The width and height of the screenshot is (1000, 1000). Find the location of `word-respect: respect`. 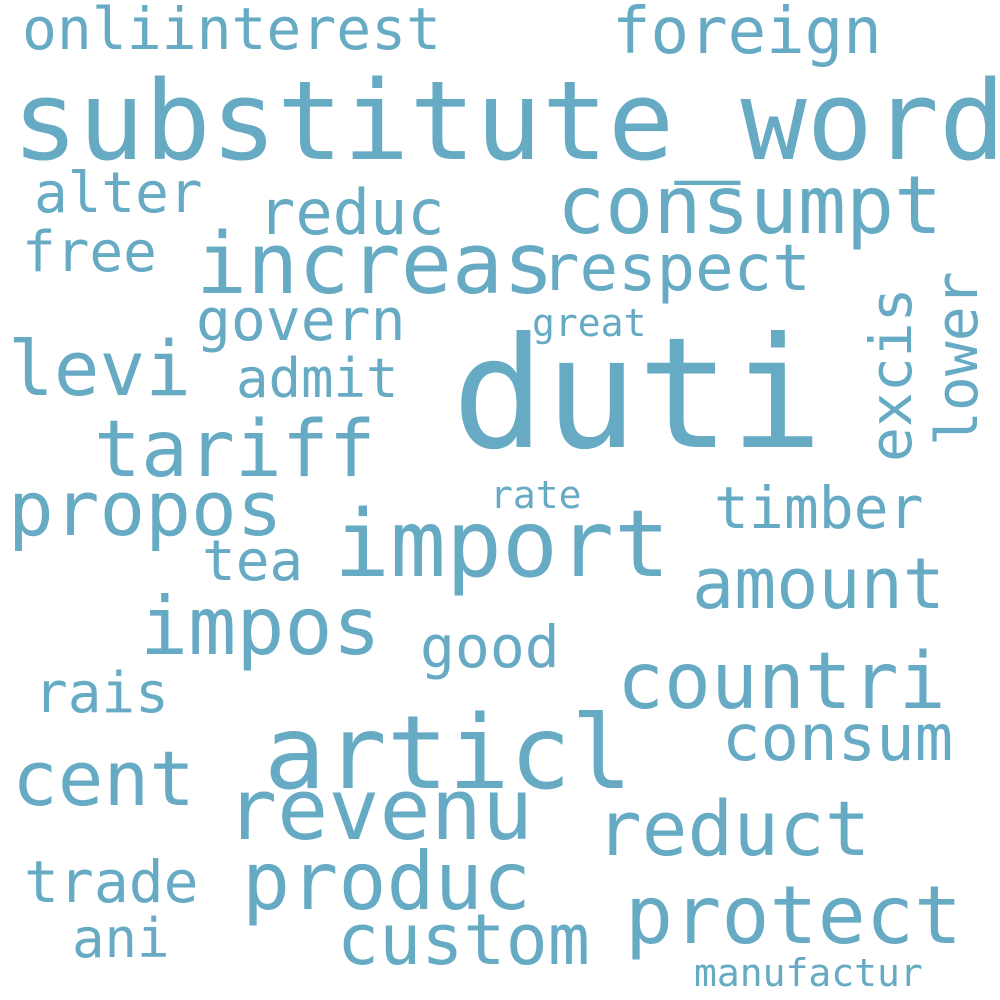

word-respect: respect is located at coordinates (676, 269).